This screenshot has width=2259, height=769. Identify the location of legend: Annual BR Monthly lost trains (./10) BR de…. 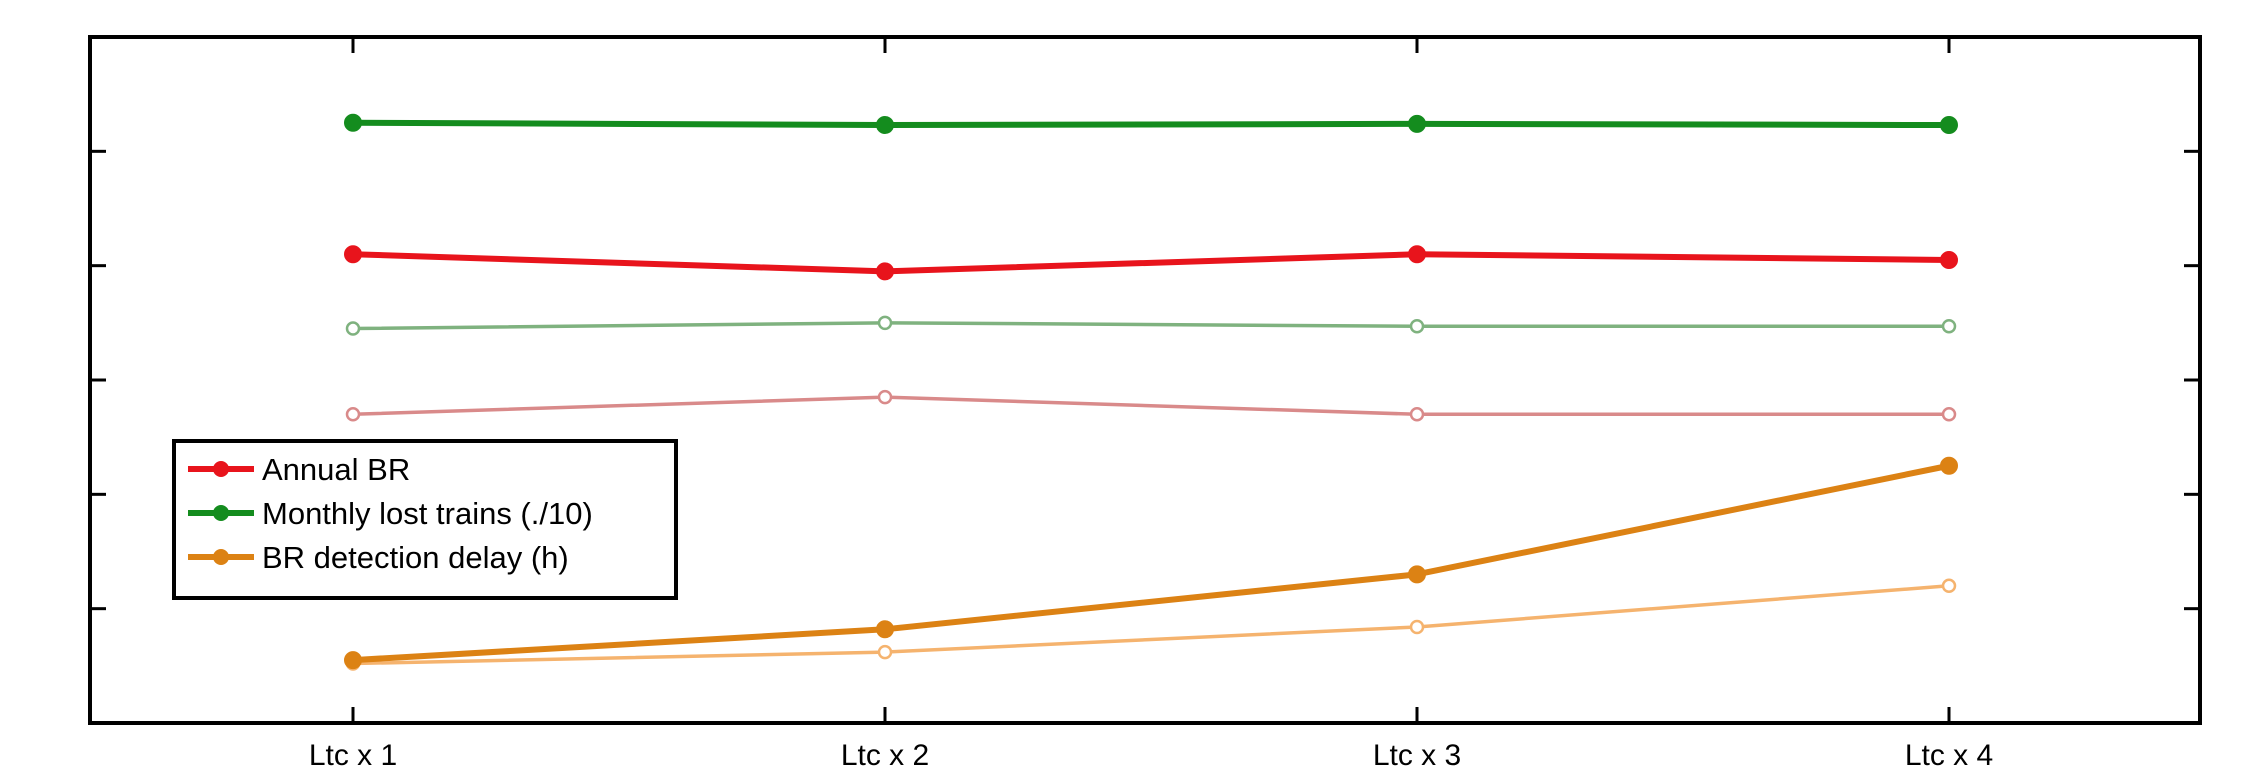
(425, 519).